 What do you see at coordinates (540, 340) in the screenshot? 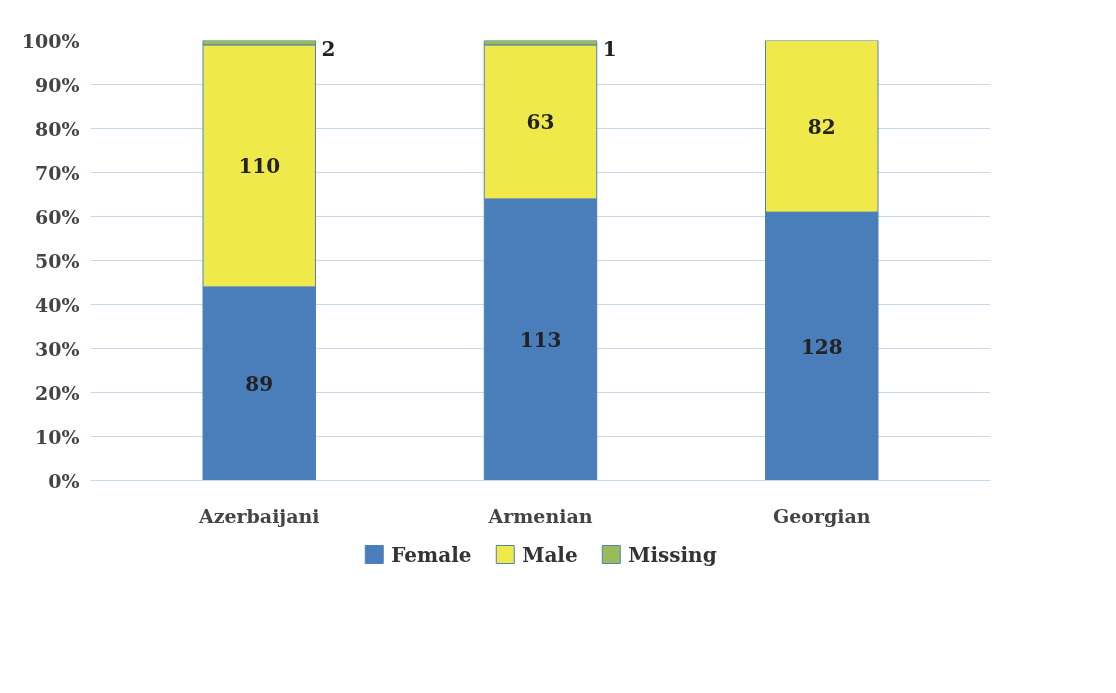
I see `annotation: 113` at bounding box center [540, 340].